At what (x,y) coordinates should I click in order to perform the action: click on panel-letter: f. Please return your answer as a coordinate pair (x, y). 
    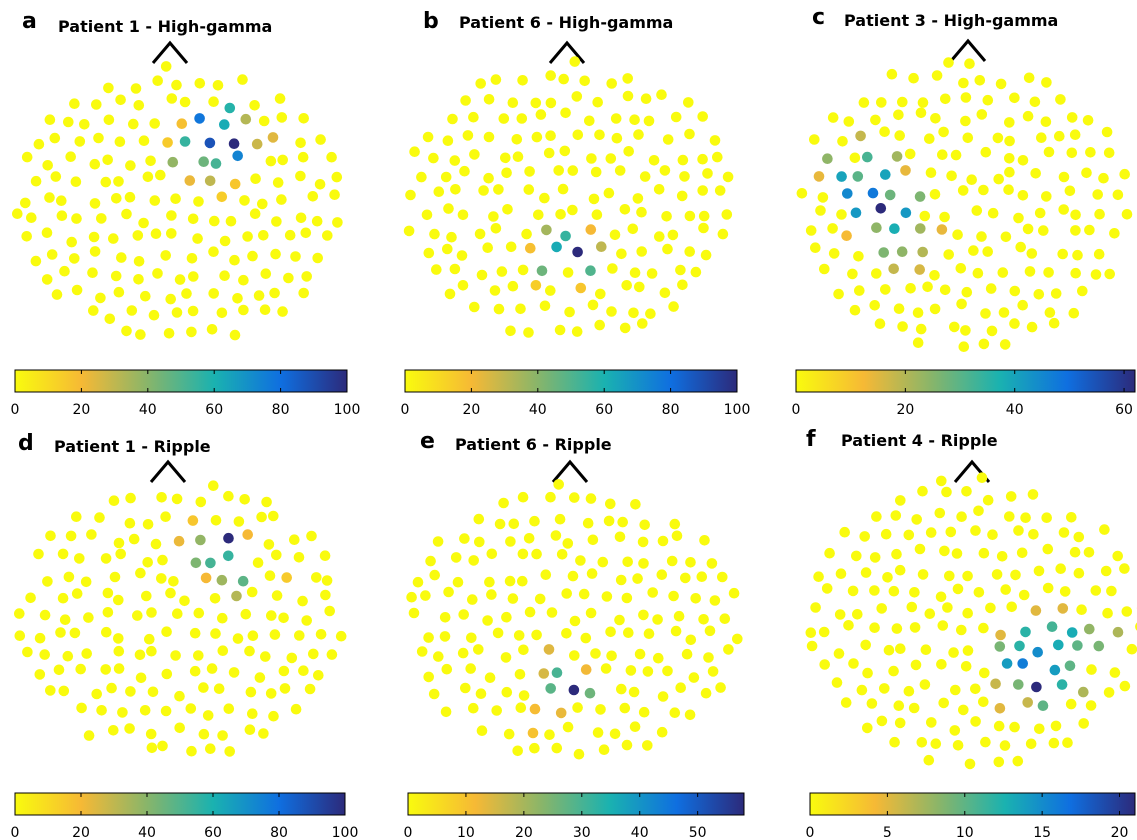
    Looking at the image, I should click on (811, 439).